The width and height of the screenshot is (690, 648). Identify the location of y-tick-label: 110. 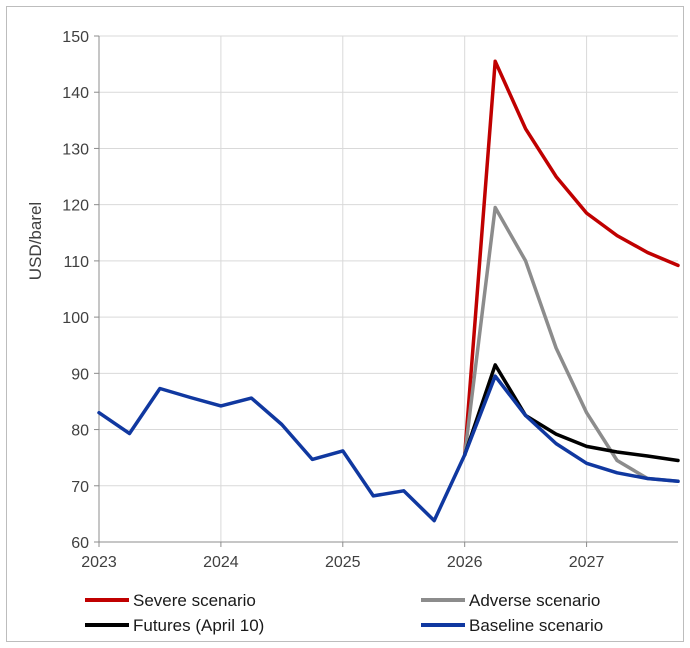
(76, 262).